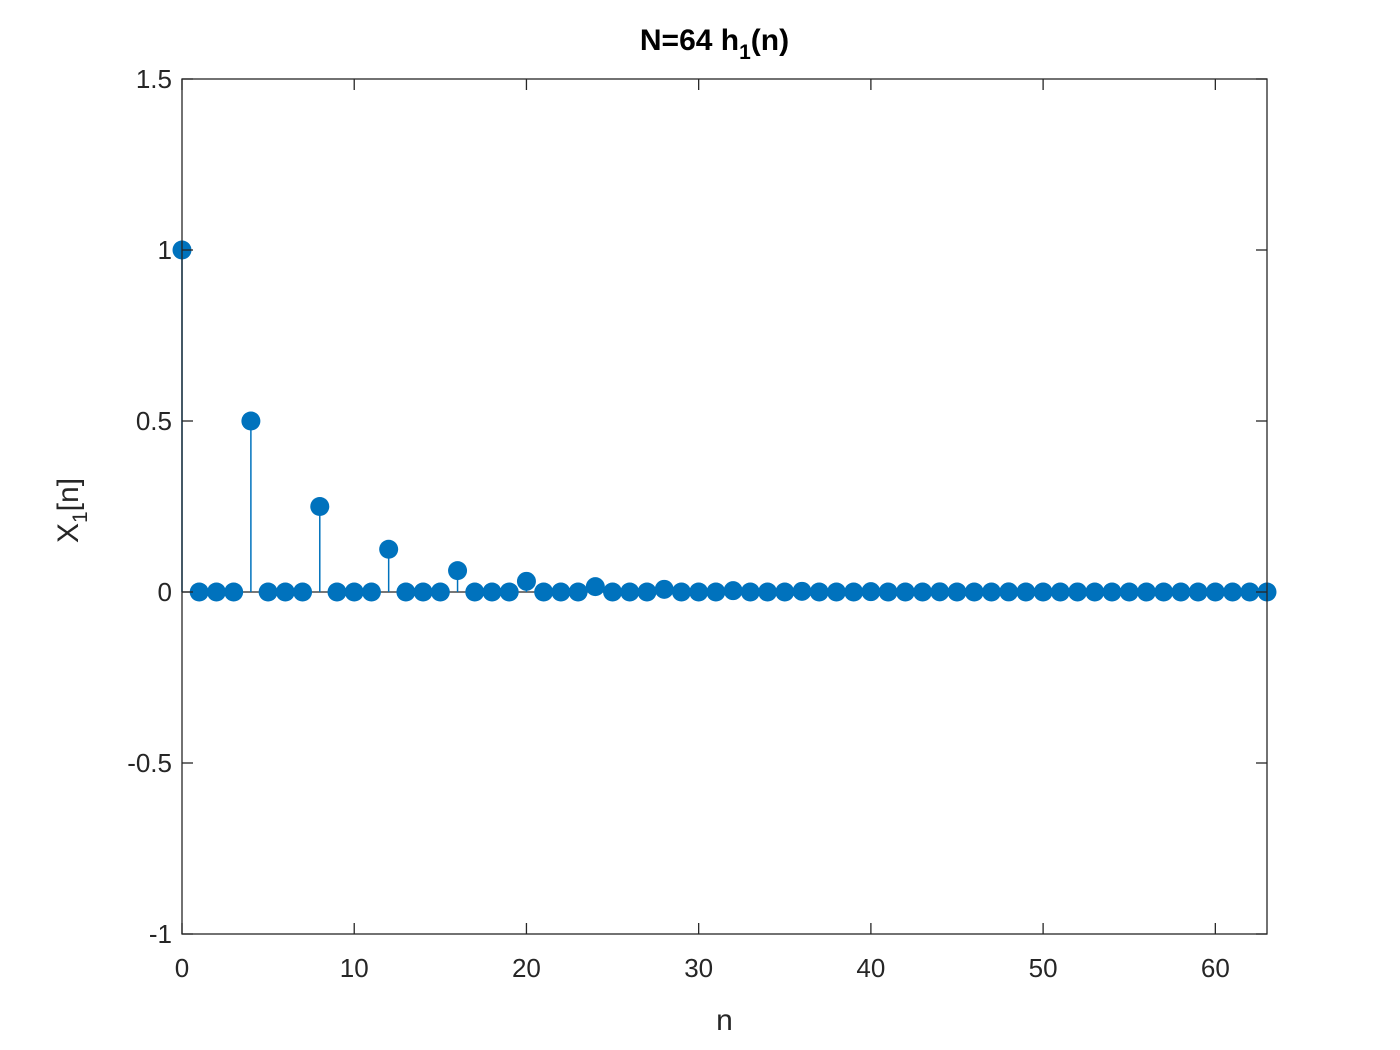 The image size is (1400, 1050). I want to click on x-tick-labels: 0 10 20 30 40 50 60, so click(702, 968).